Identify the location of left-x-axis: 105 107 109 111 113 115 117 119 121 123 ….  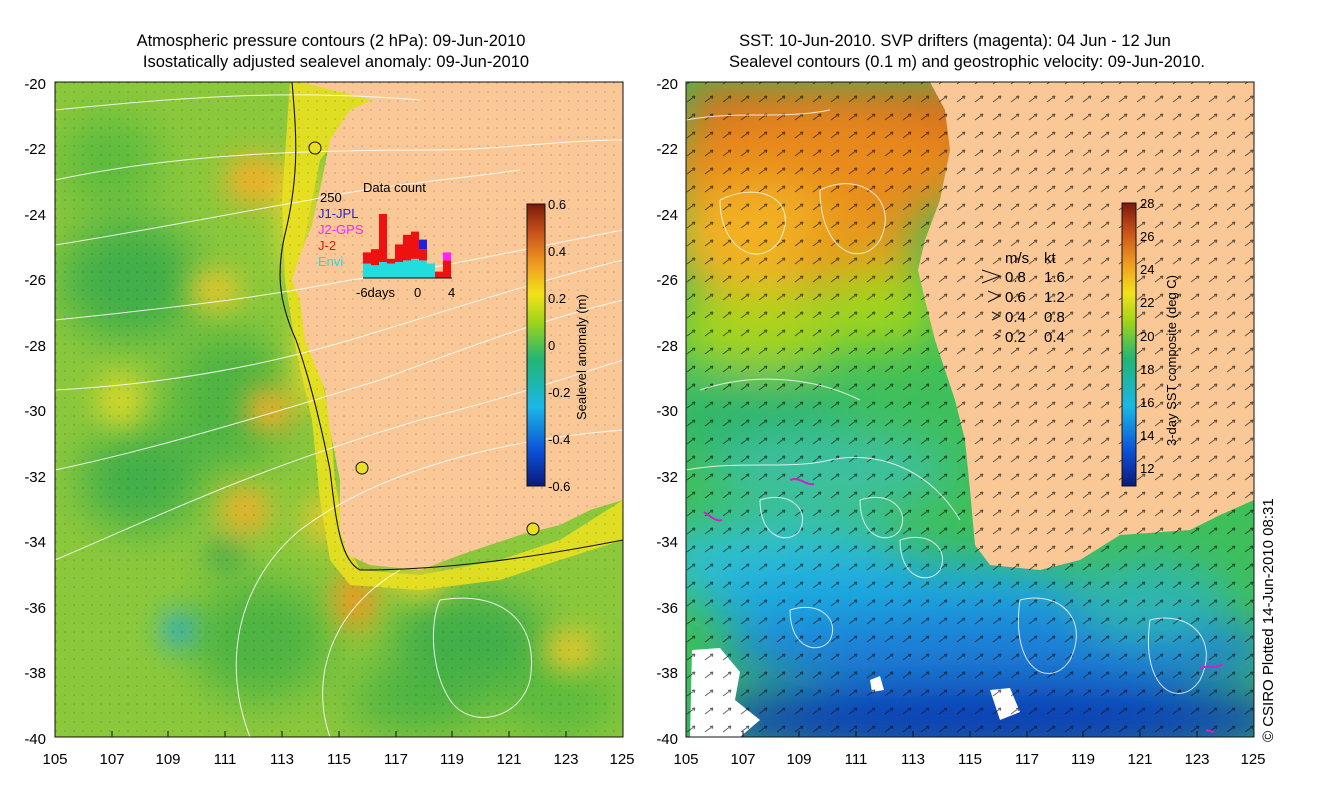
(338, 749).